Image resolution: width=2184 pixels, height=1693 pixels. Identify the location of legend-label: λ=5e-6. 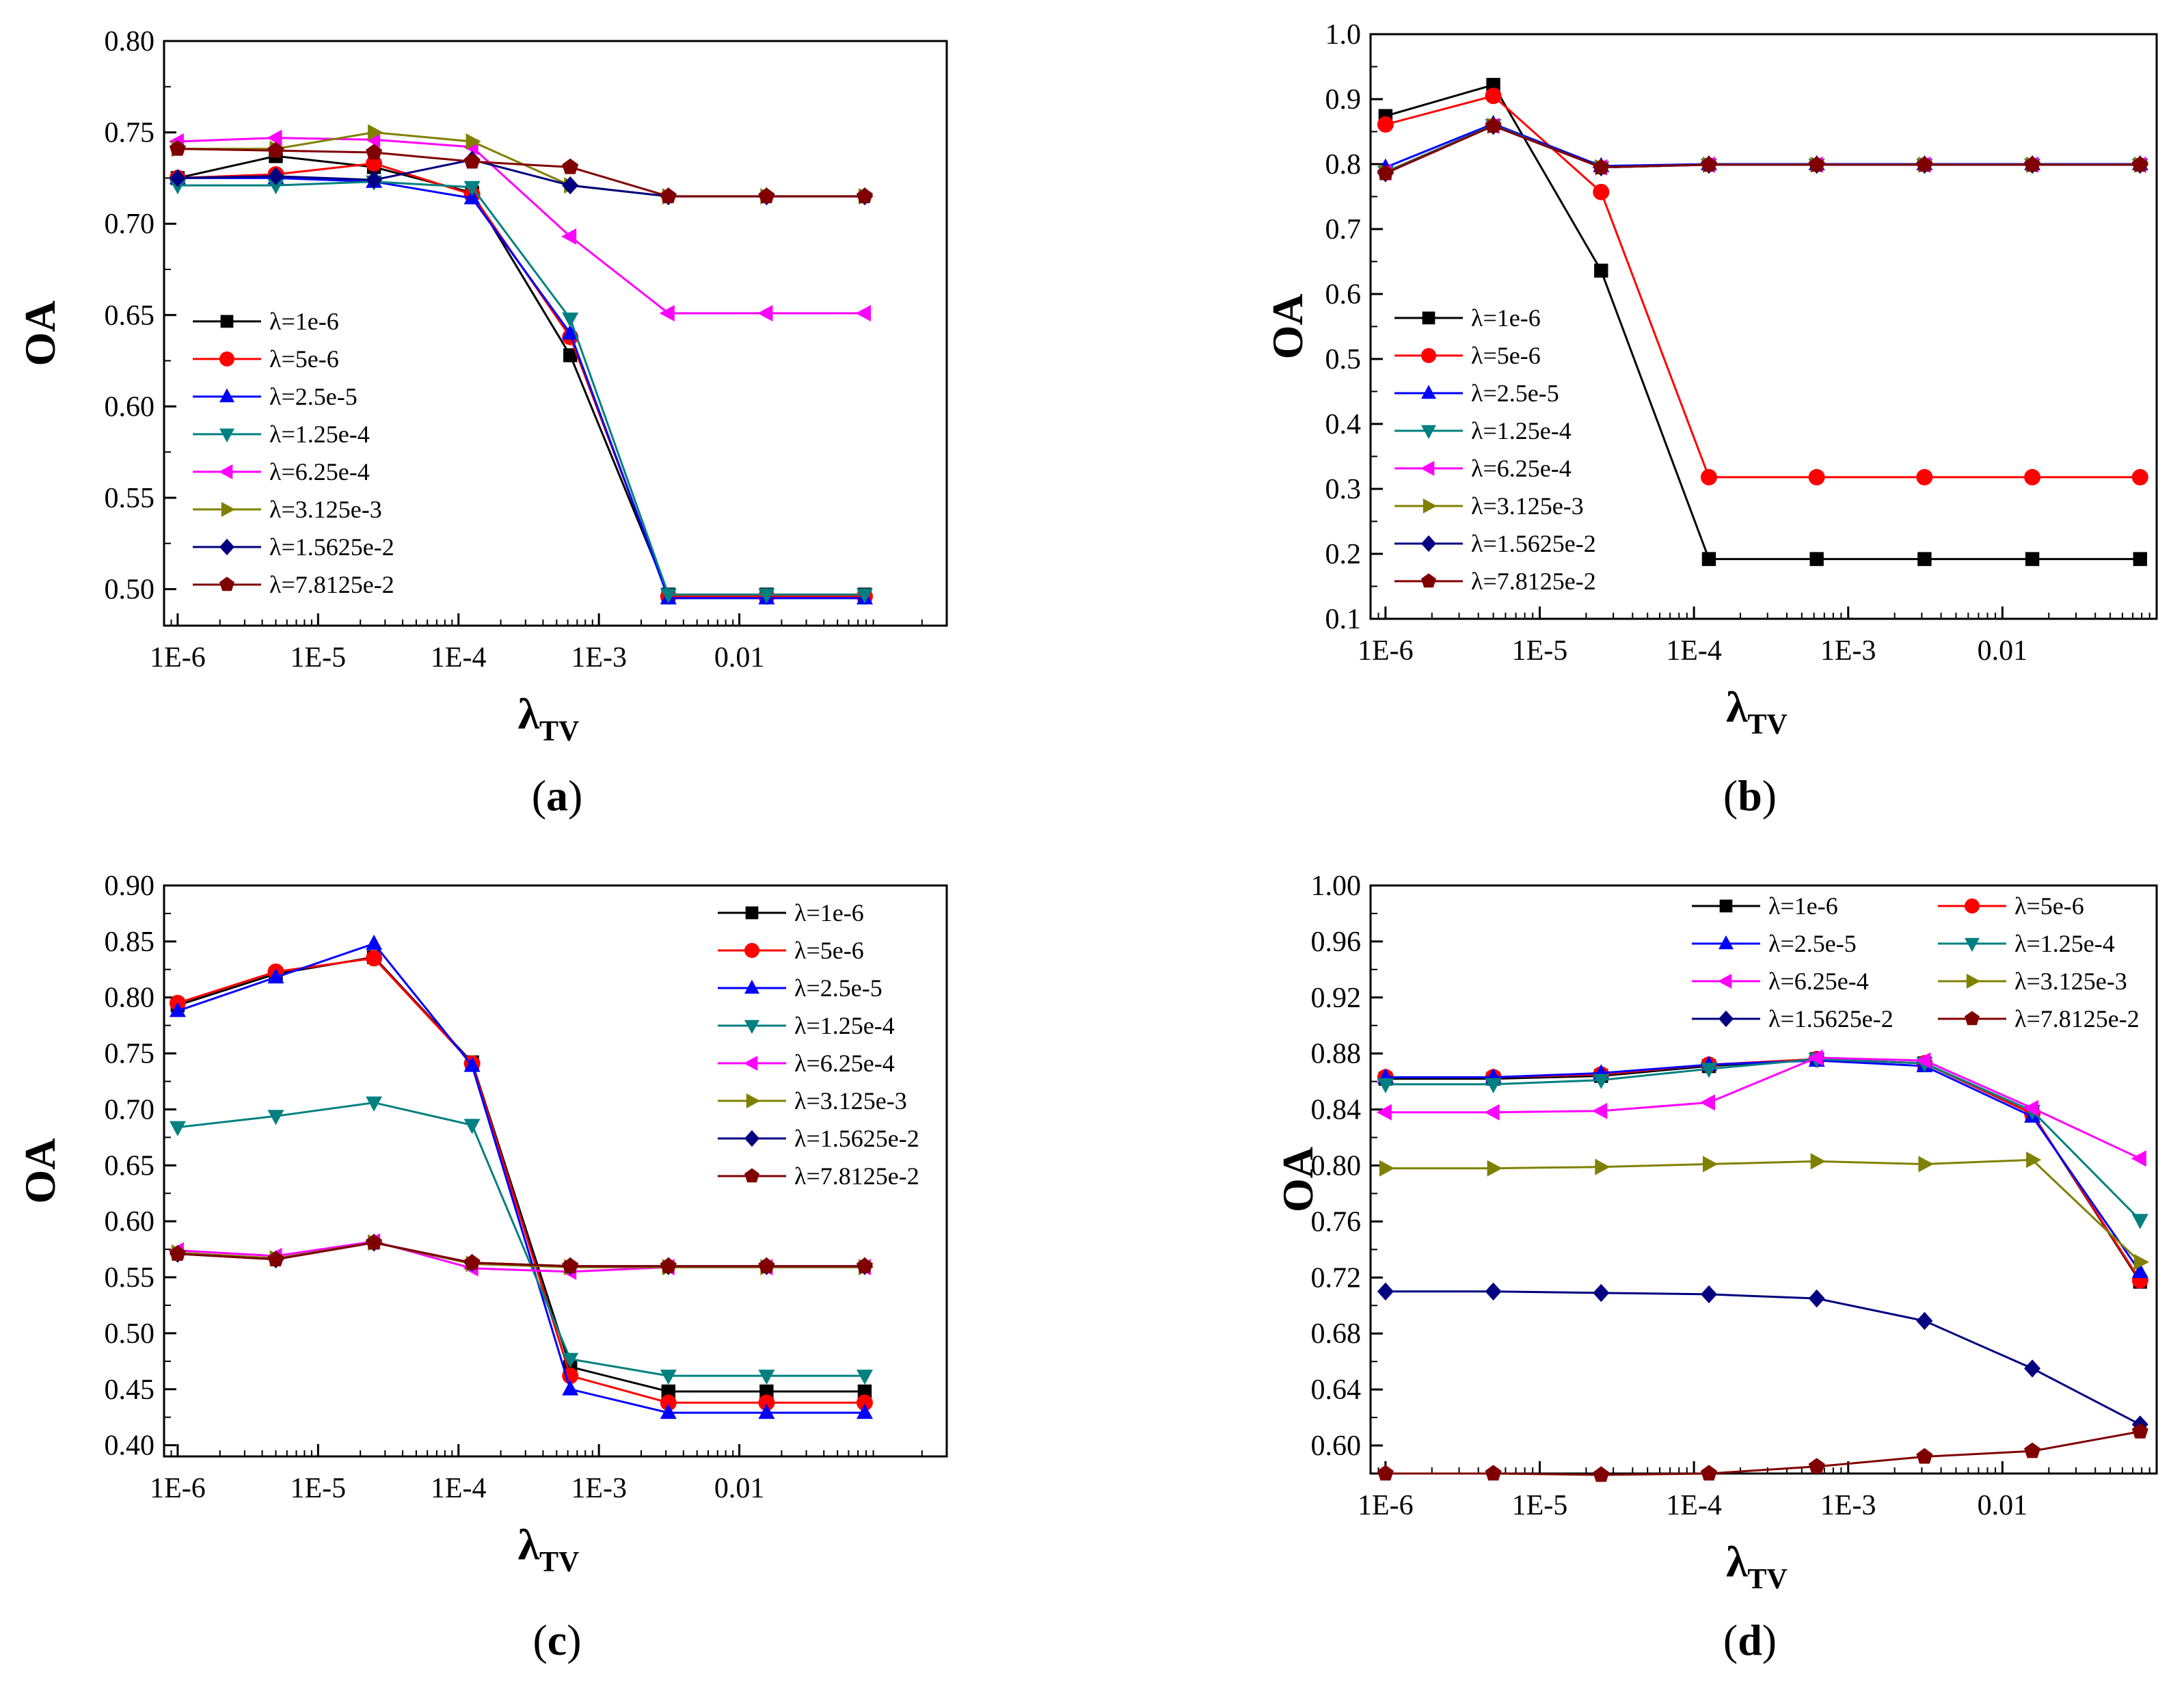
(304, 359).